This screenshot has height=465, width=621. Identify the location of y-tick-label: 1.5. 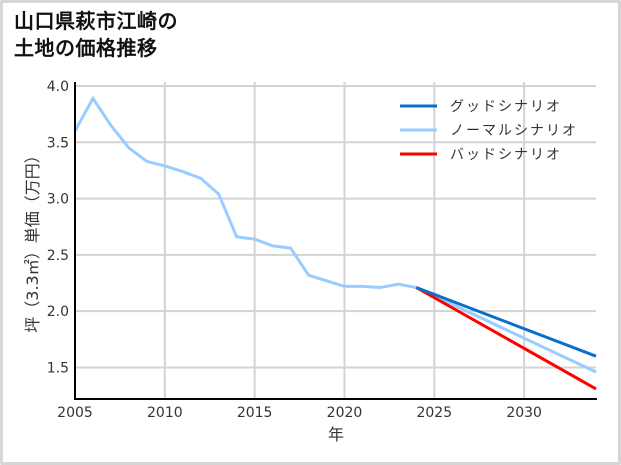
(58, 368).